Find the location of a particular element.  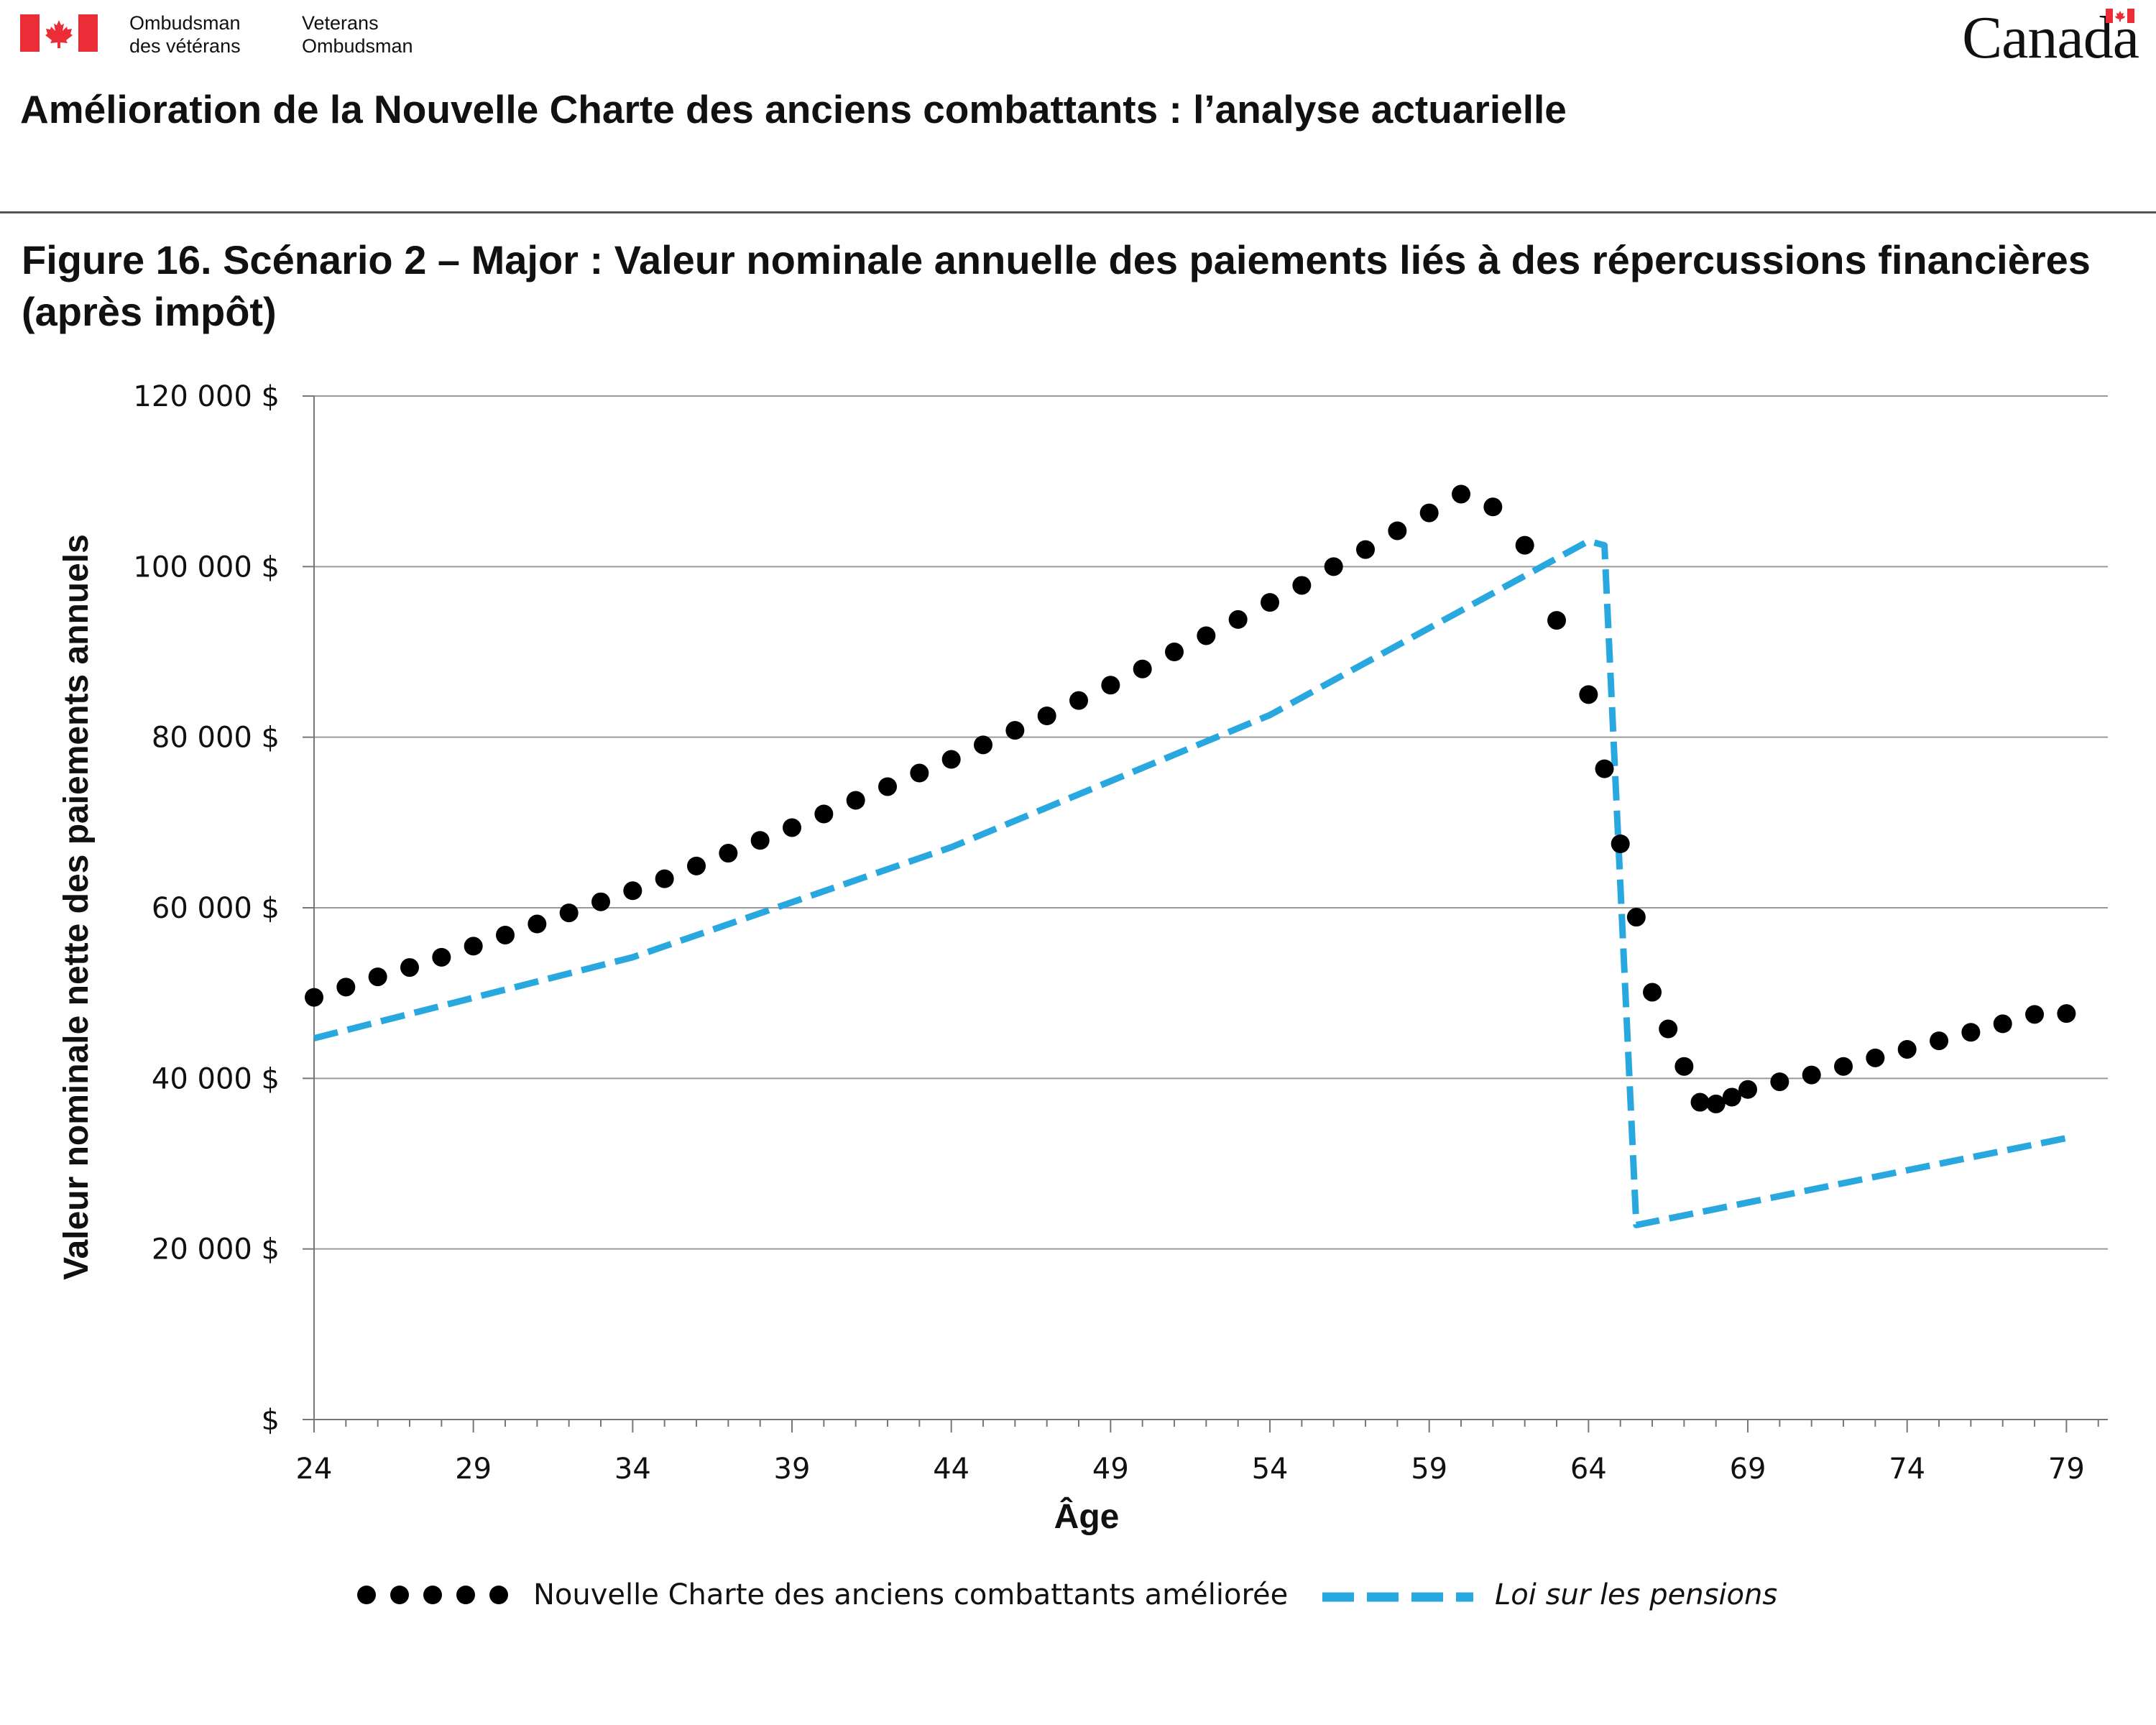

canada-flag-icon is located at coordinates (59, 33).